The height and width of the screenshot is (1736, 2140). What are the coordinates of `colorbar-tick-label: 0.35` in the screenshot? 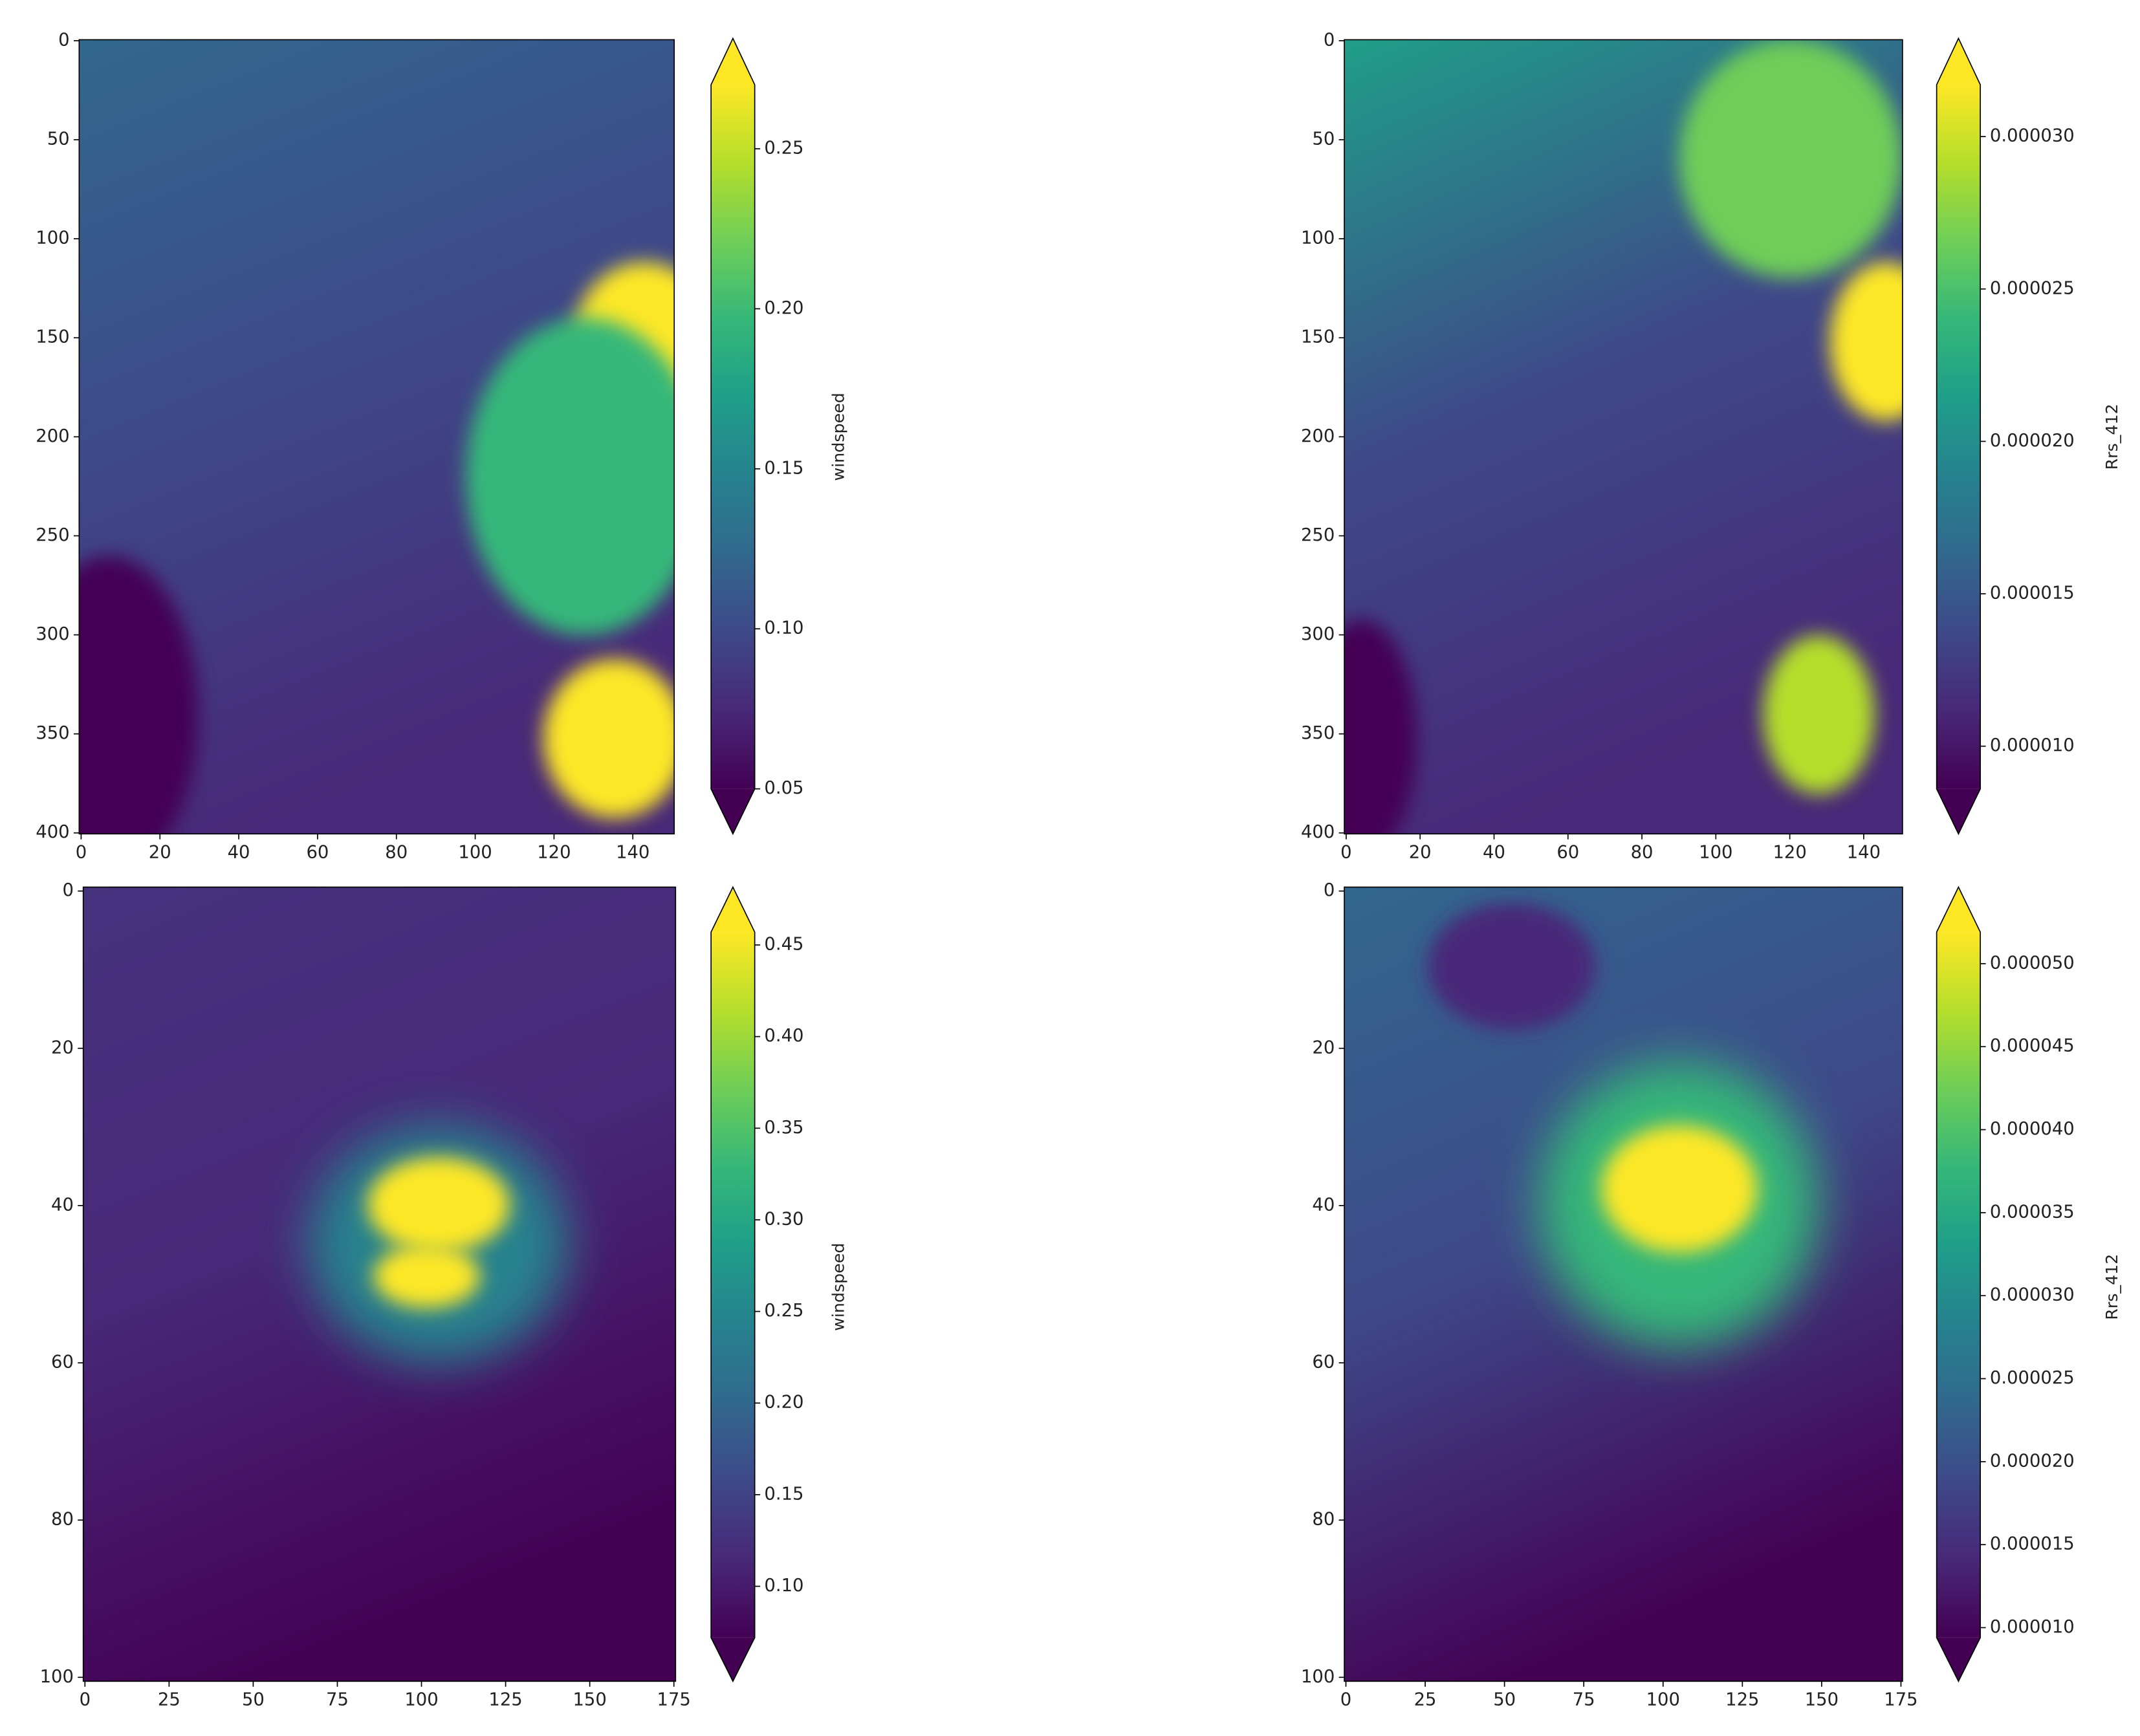 It's located at (784, 1128).